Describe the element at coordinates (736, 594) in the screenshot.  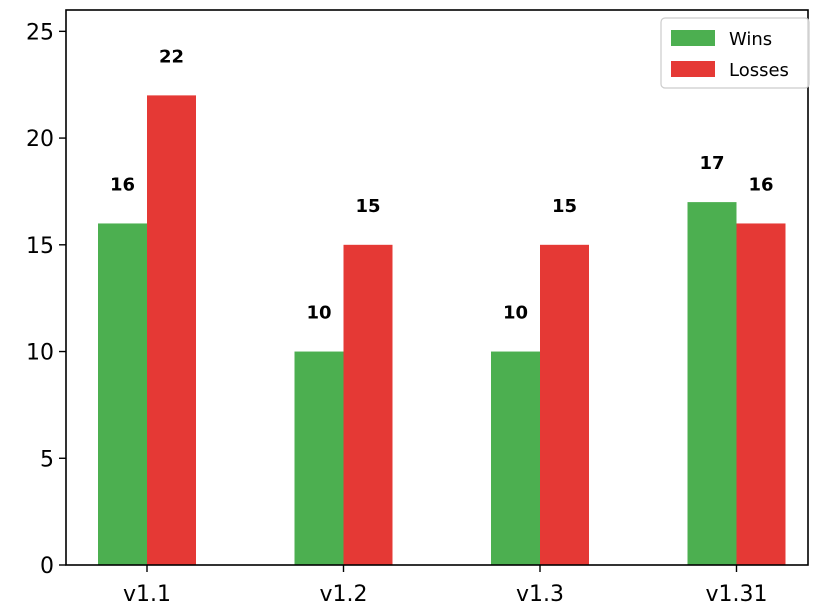
I see `x-tick-label-v1-31: v1.31` at that location.